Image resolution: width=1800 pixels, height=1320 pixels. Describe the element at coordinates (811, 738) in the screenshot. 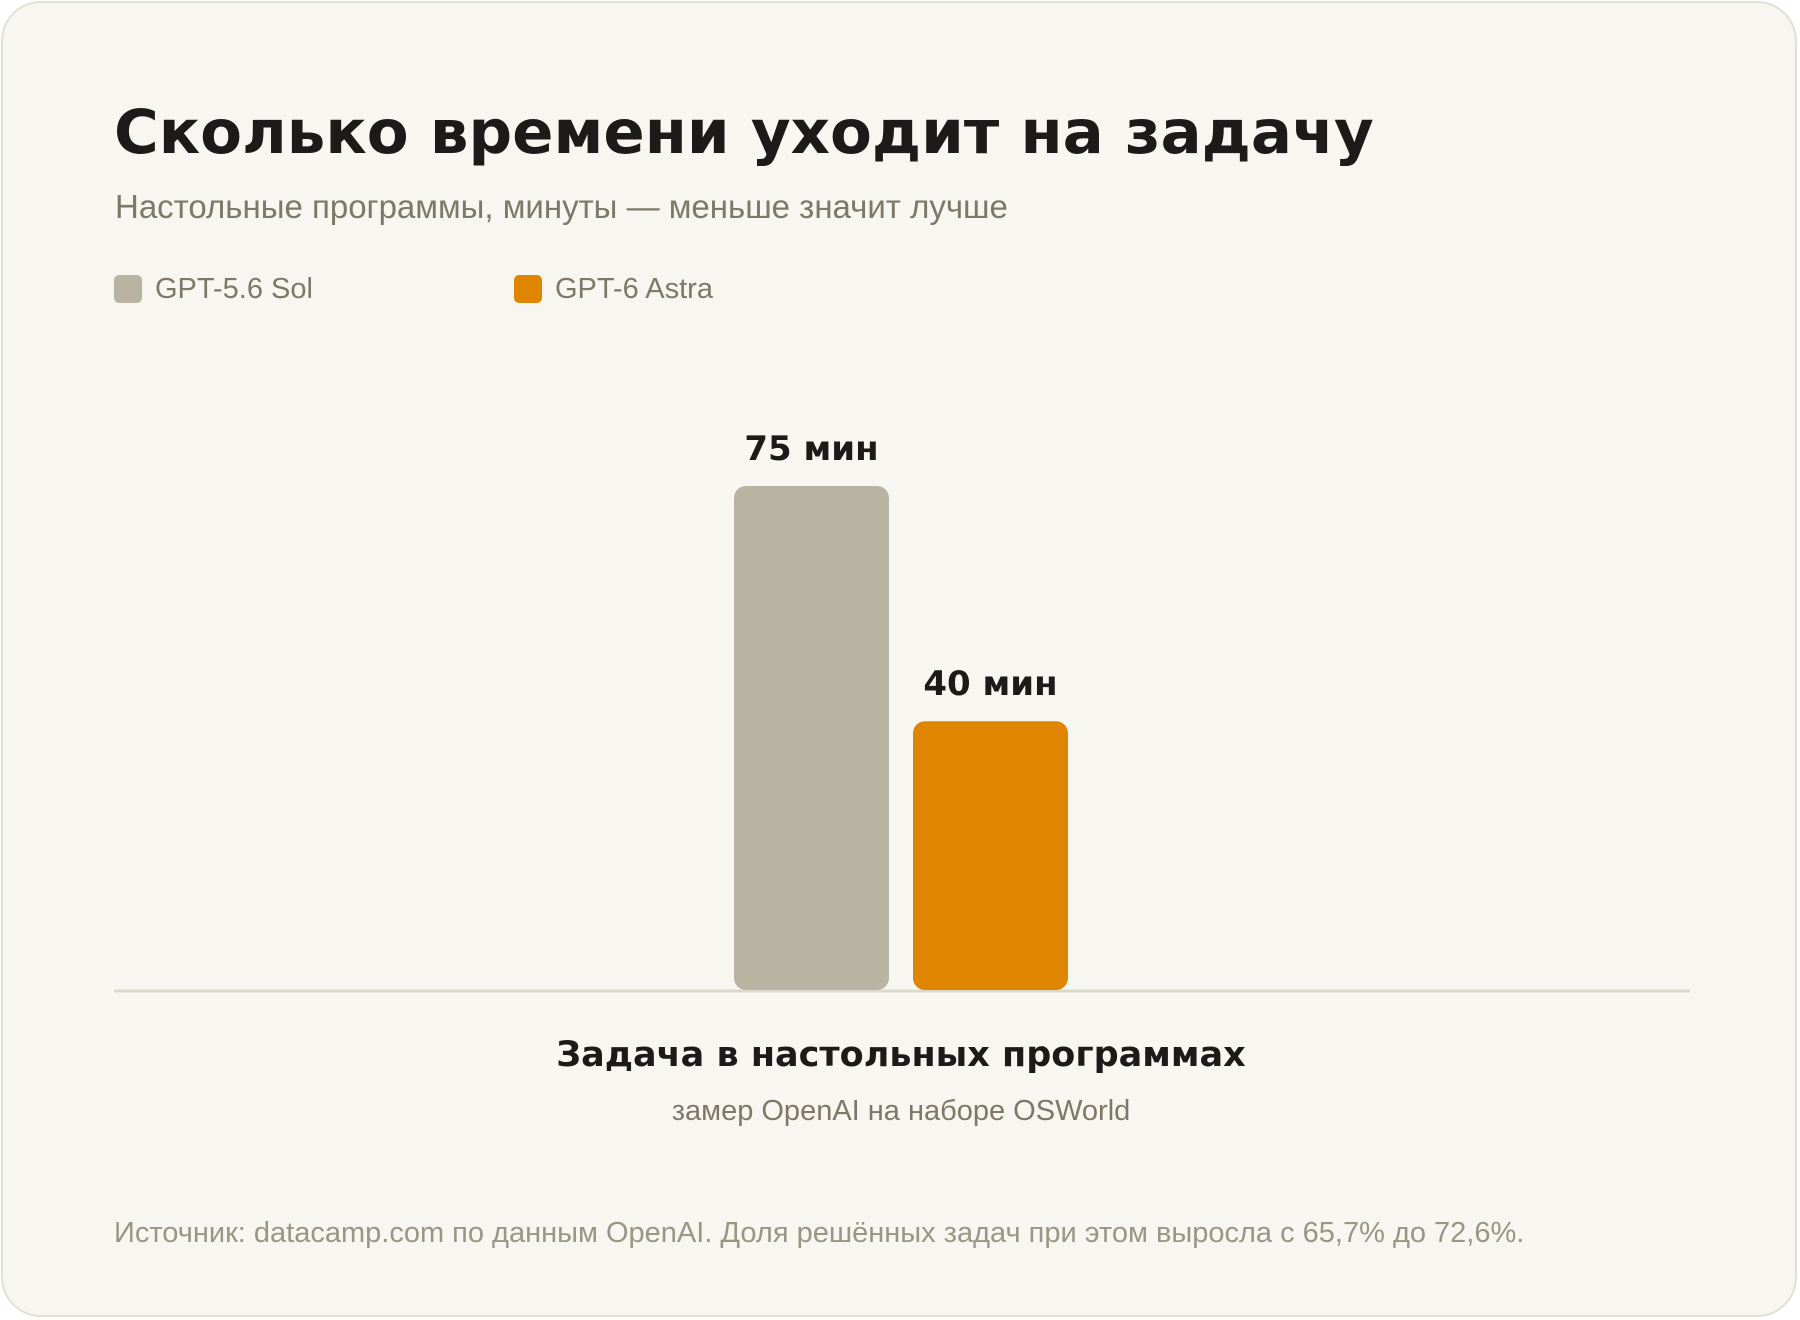

I see `bar-gpt-5-6-sol` at that location.